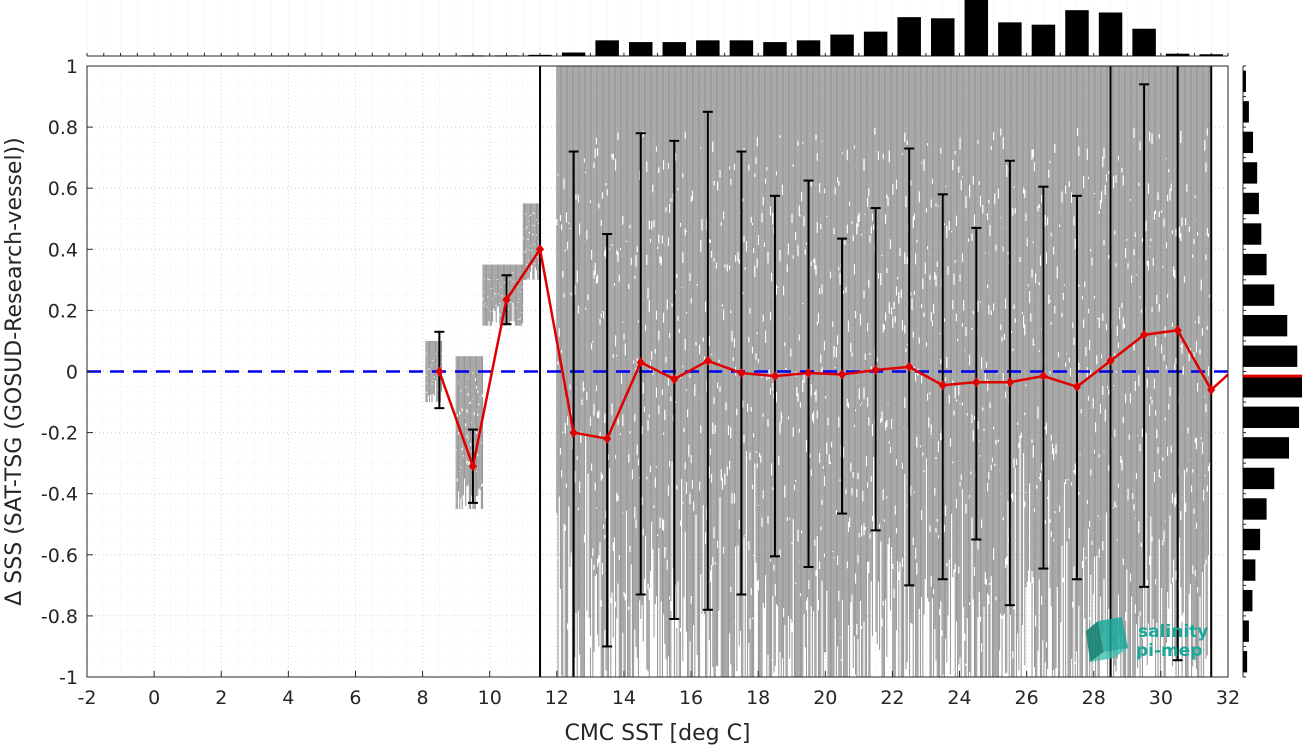 This screenshot has width=1302, height=747. Describe the element at coordinates (1228, 698) in the screenshot. I see `x-tick-label: 32` at that location.